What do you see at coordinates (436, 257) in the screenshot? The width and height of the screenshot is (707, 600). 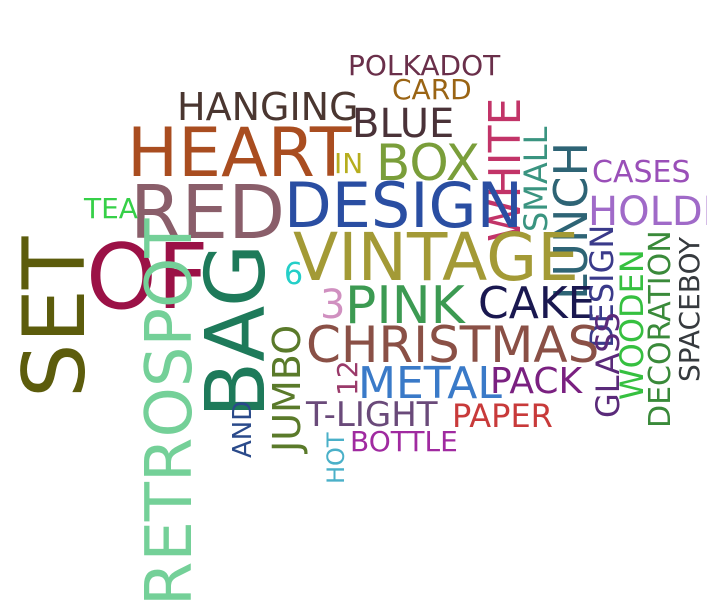 I see `word-vintage: VINTAGE` at bounding box center [436, 257].